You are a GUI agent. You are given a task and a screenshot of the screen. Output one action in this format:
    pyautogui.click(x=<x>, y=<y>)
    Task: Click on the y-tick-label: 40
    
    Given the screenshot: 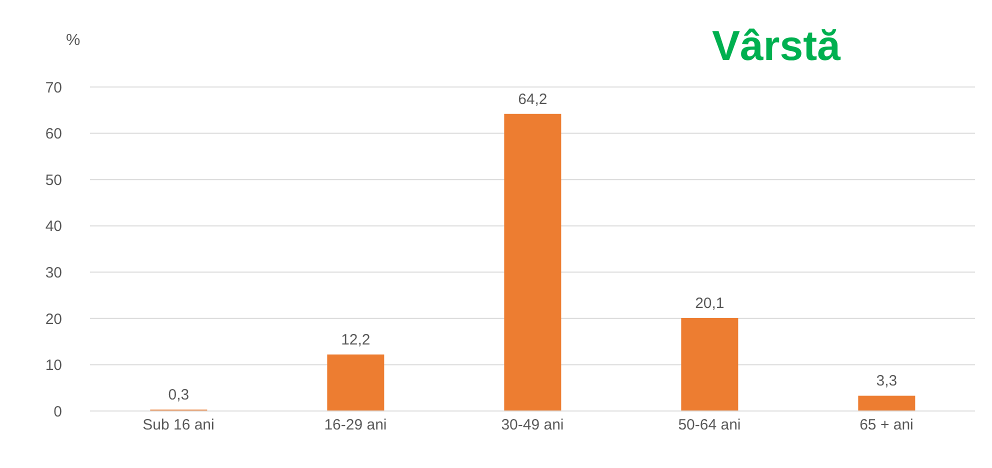 What is the action you would take?
    pyautogui.click(x=53, y=227)
    